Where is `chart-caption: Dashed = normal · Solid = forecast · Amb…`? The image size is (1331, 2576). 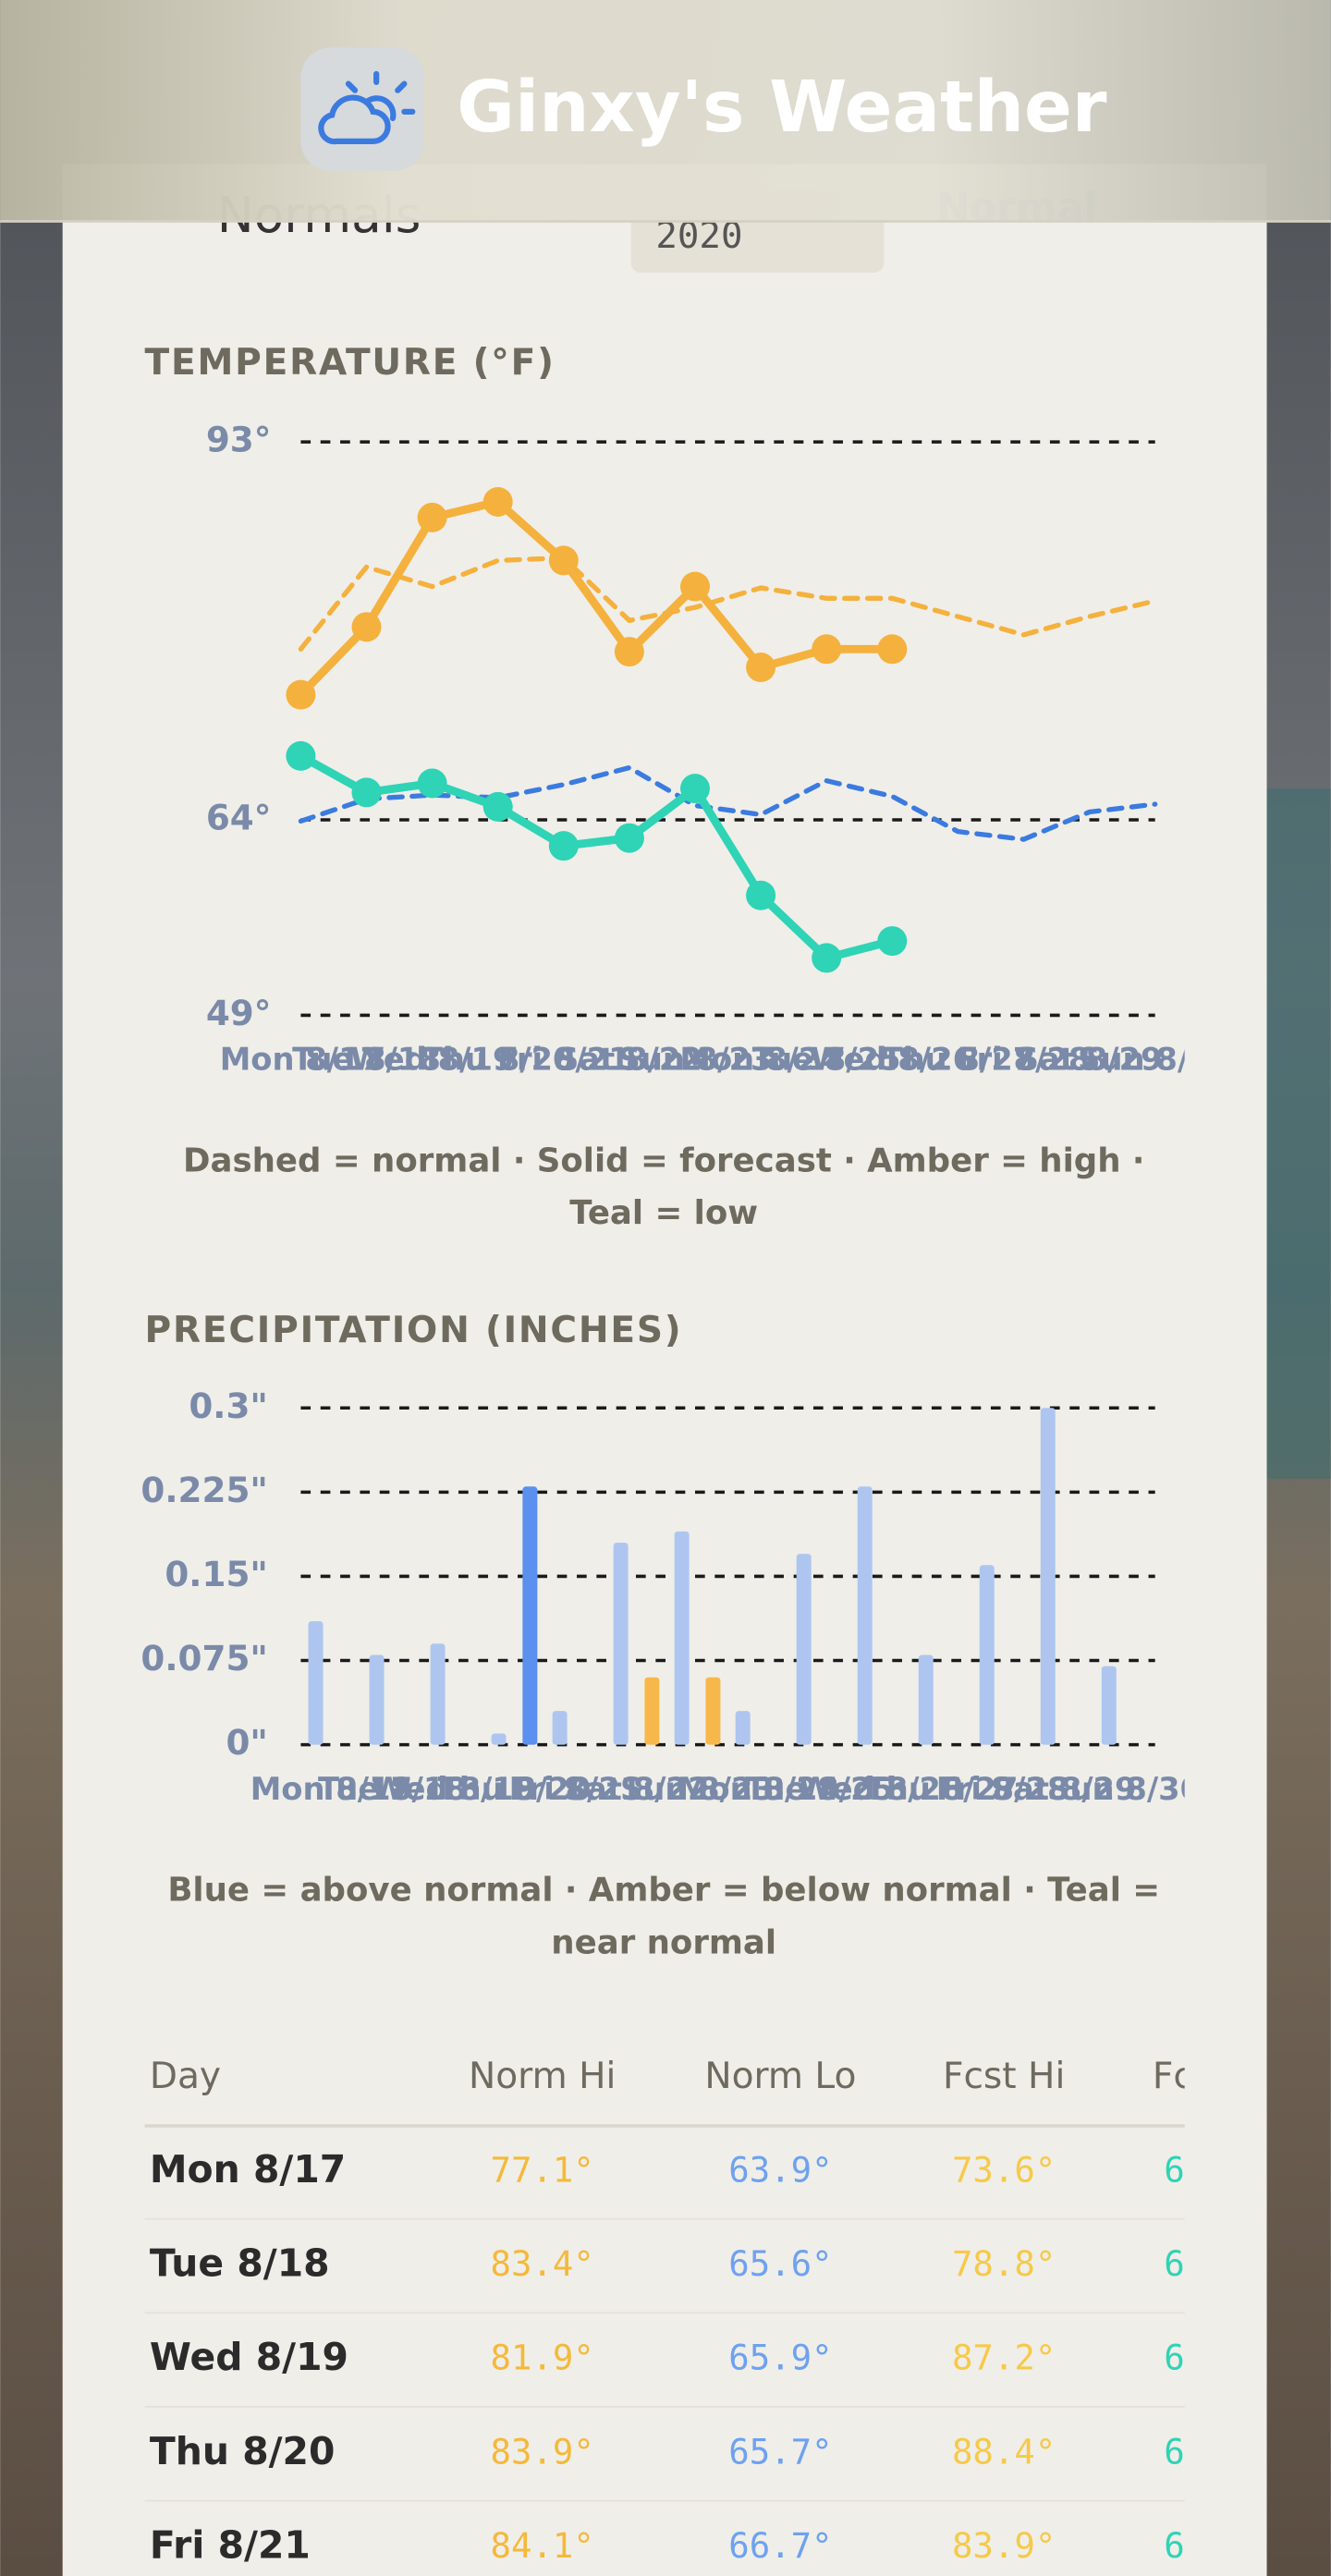
chart-caption: Dashed = normal · Solid = forecast · Amb… is located at coordinates (663, 1186).